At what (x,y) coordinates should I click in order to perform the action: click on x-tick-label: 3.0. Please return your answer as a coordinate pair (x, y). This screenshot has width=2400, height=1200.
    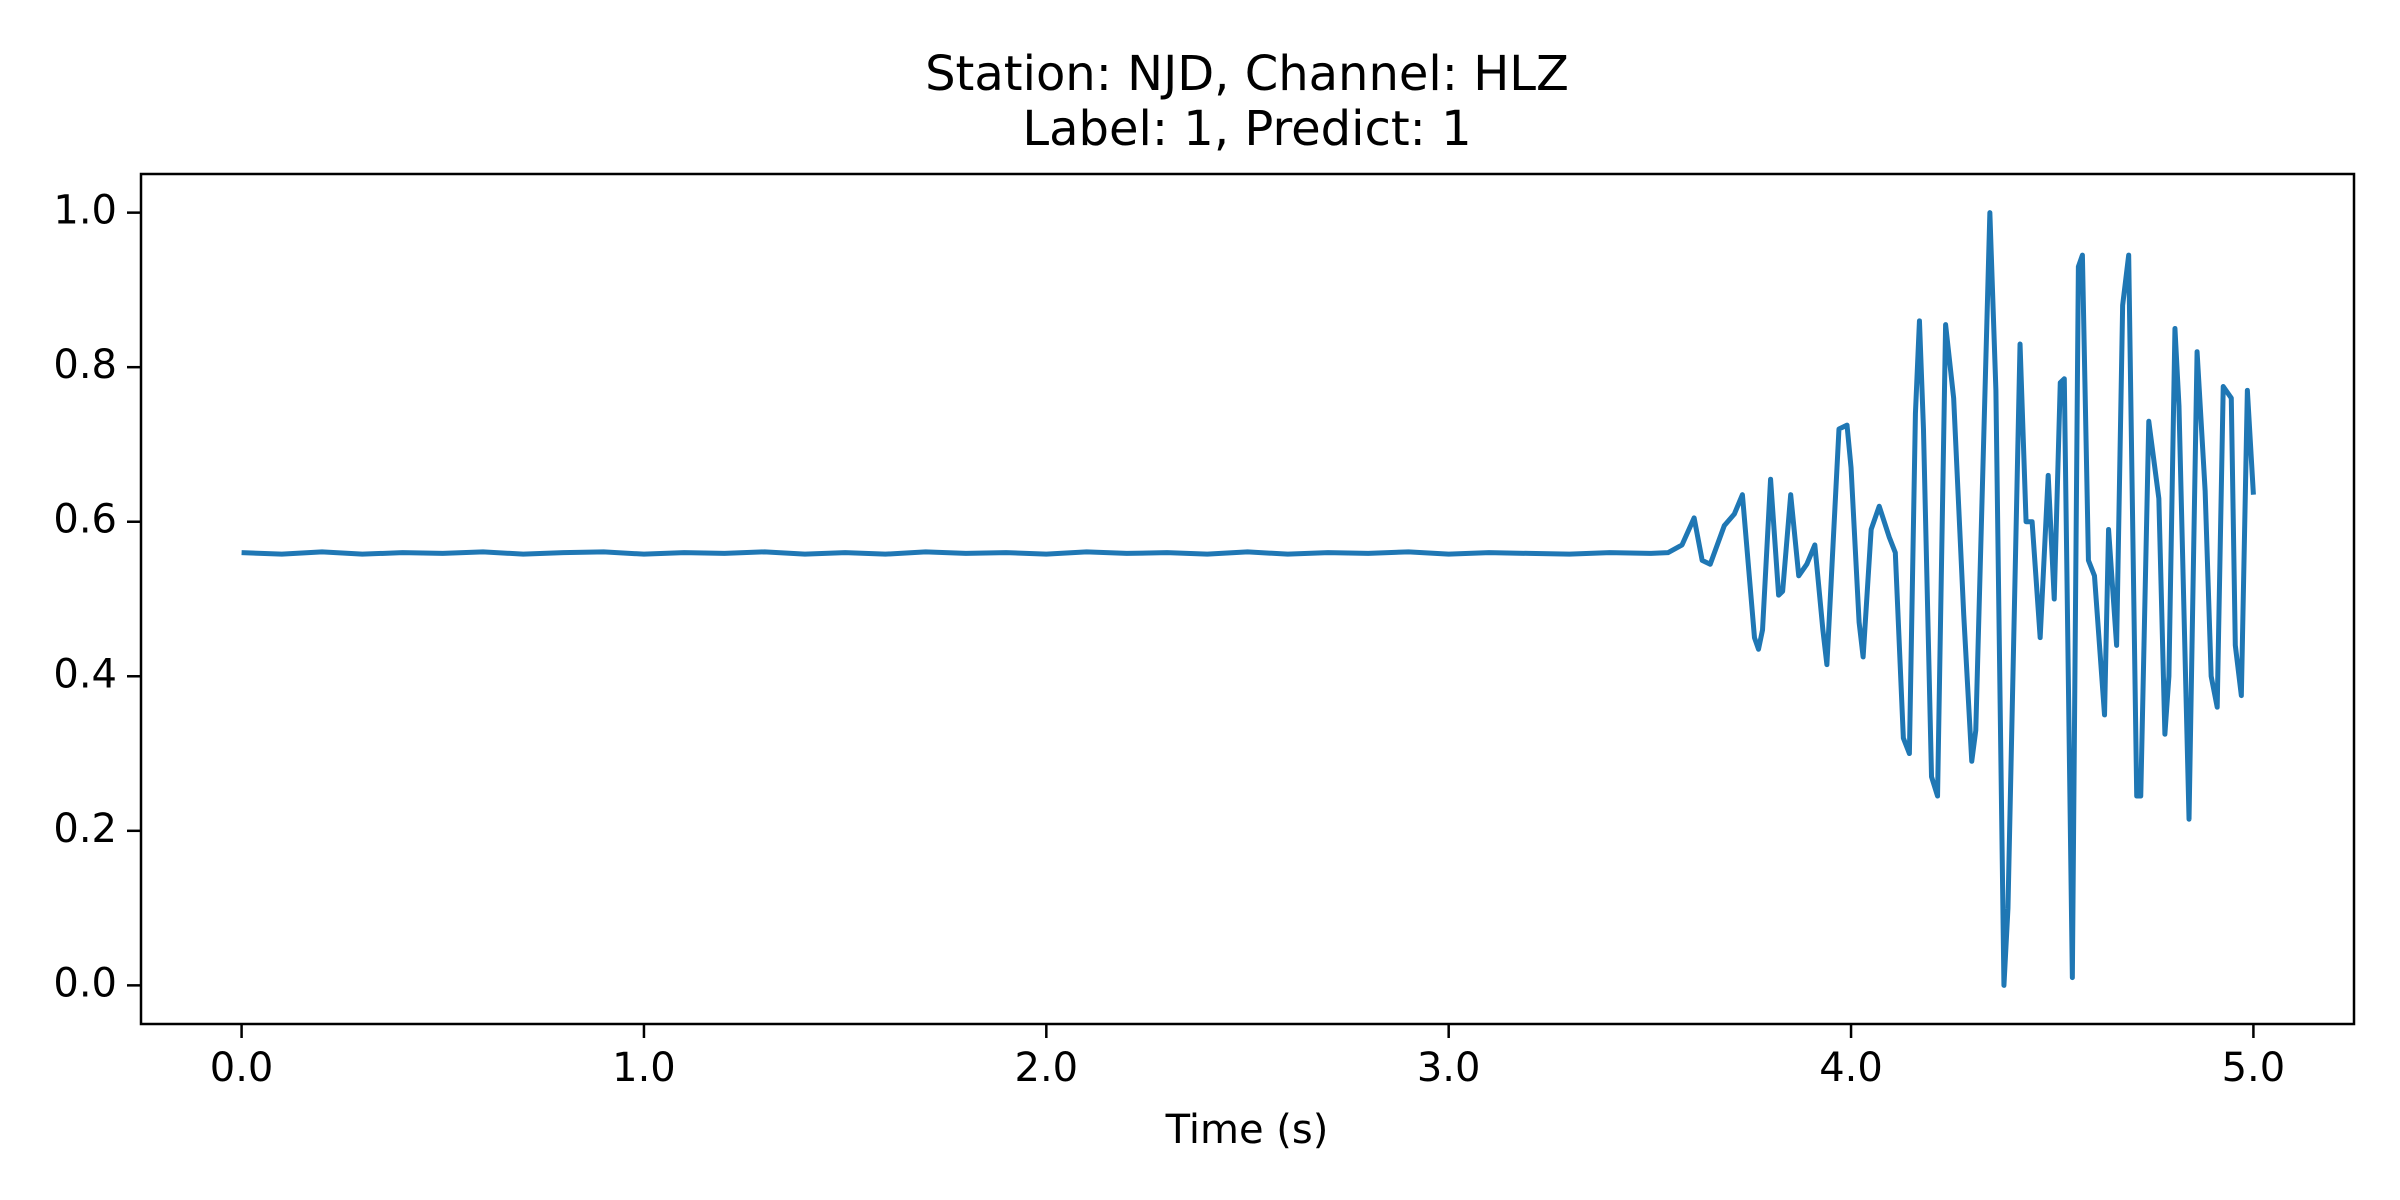
    Looking at the image, I should click on (1449, 1068).